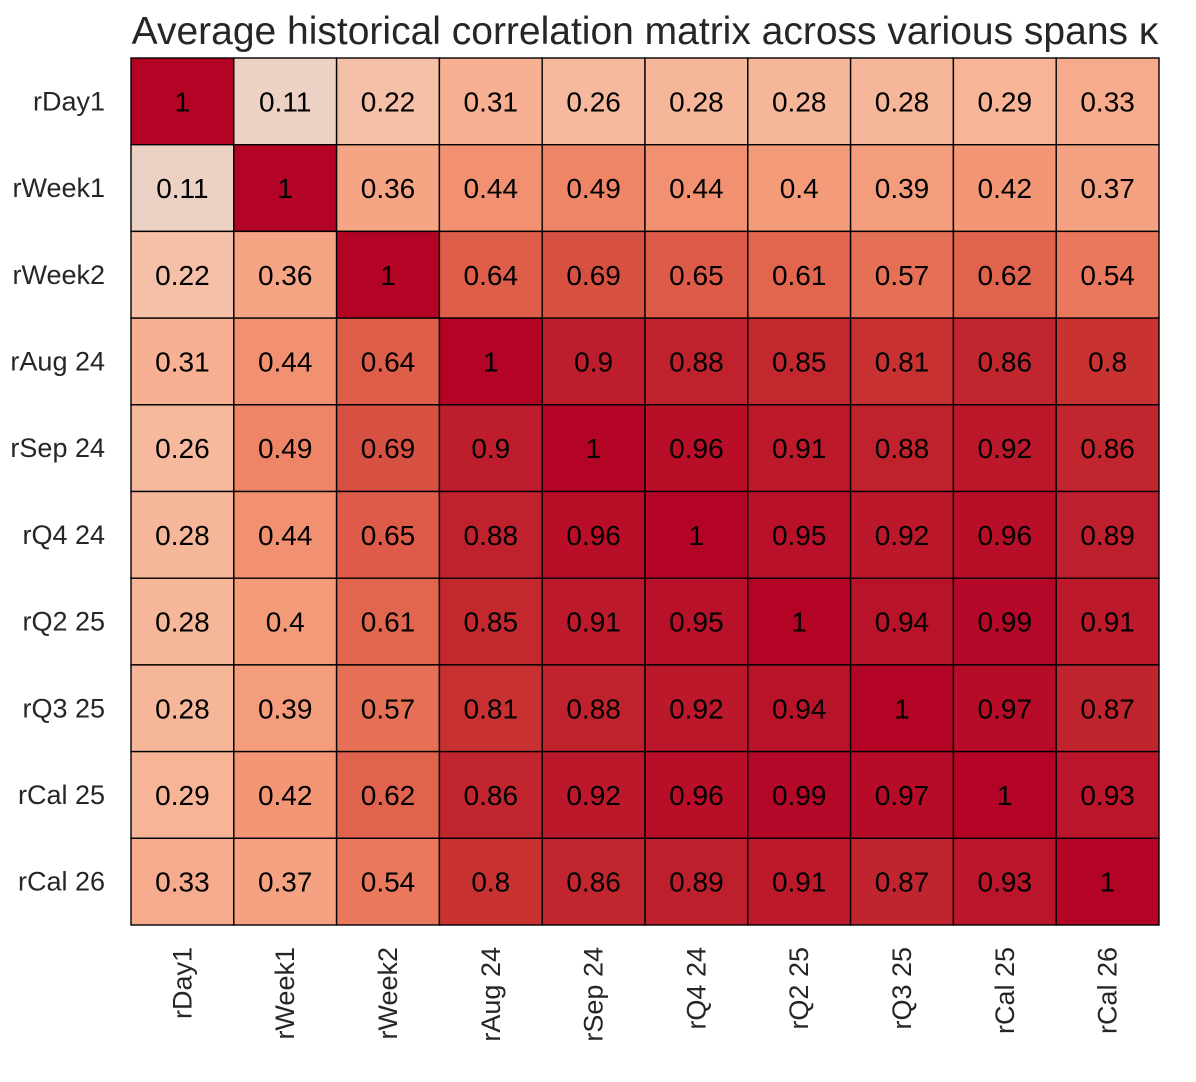  I want to click on cell-value-label: 0.99, so click(799, 795).